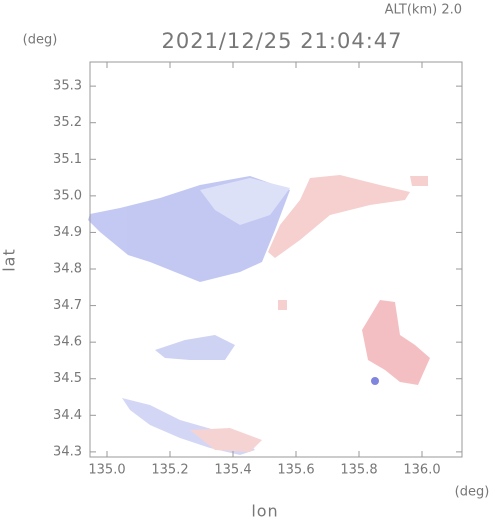 The image size is (491, 521). Describe the element at coordinates (9, 260) in the screenshot. I see `y-axis-label: lat` at that location.